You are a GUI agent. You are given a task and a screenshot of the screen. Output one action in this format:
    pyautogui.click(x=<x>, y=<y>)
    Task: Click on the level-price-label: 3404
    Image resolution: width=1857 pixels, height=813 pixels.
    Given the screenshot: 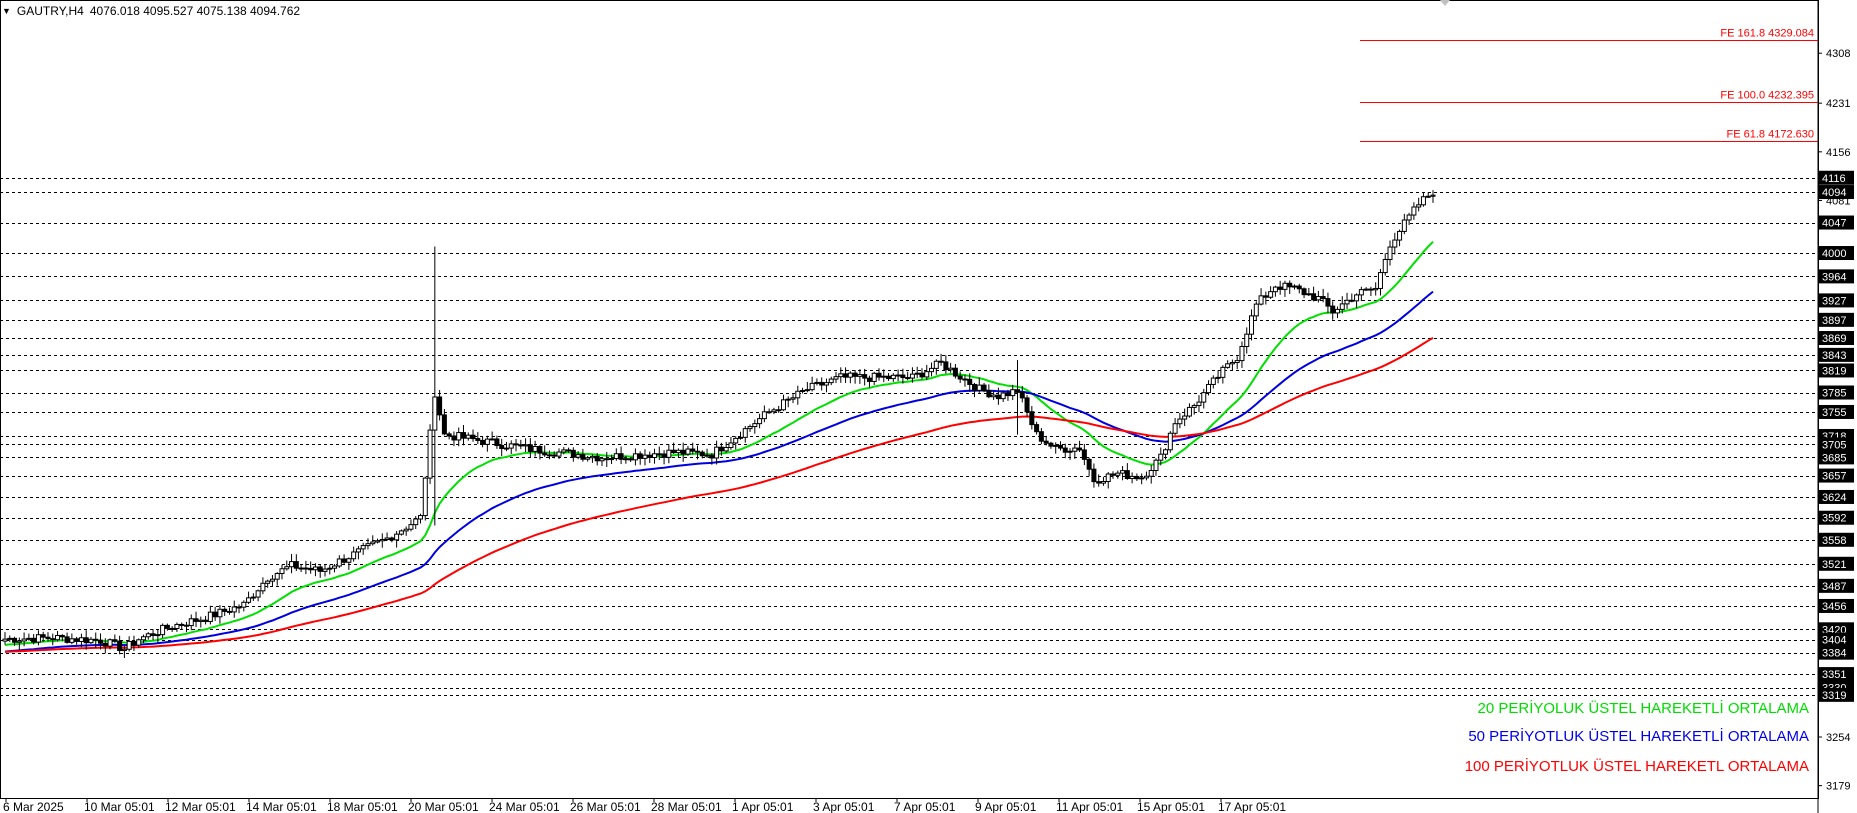 What is the action you would take?
    pyautogui.click(x=1834, y=641)
    